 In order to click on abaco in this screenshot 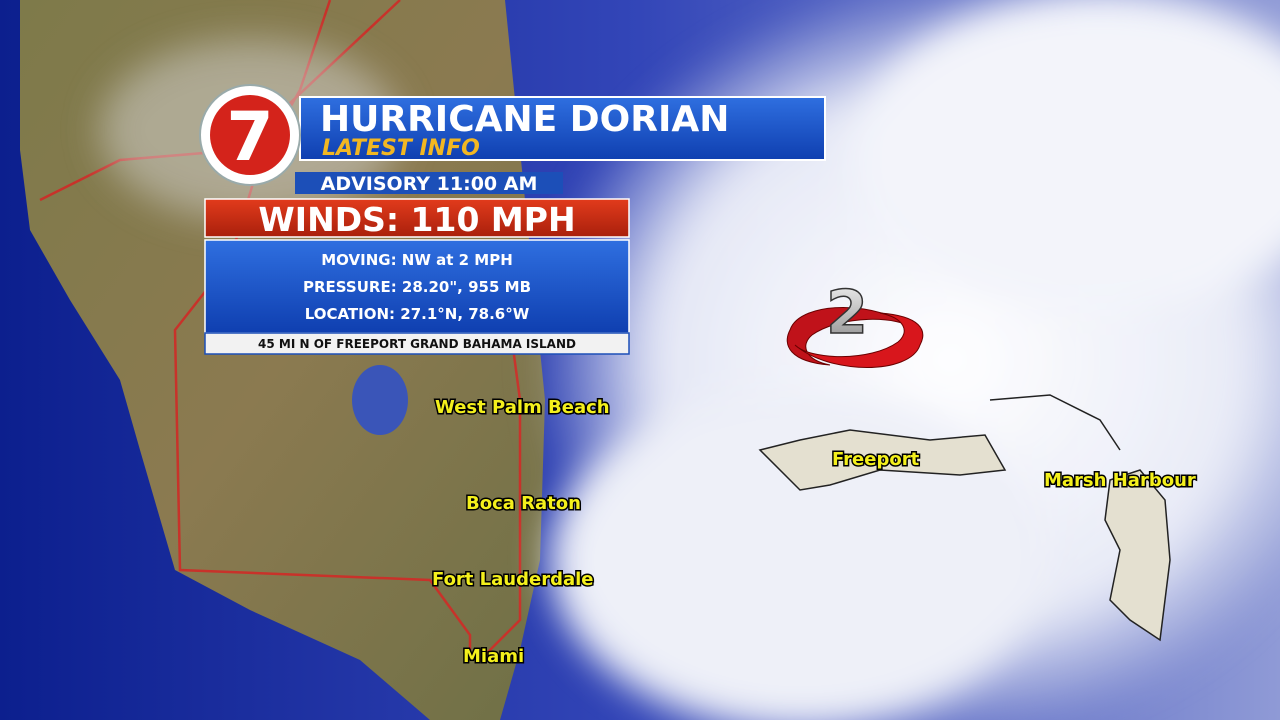, I will do `click(1137, 555)`.